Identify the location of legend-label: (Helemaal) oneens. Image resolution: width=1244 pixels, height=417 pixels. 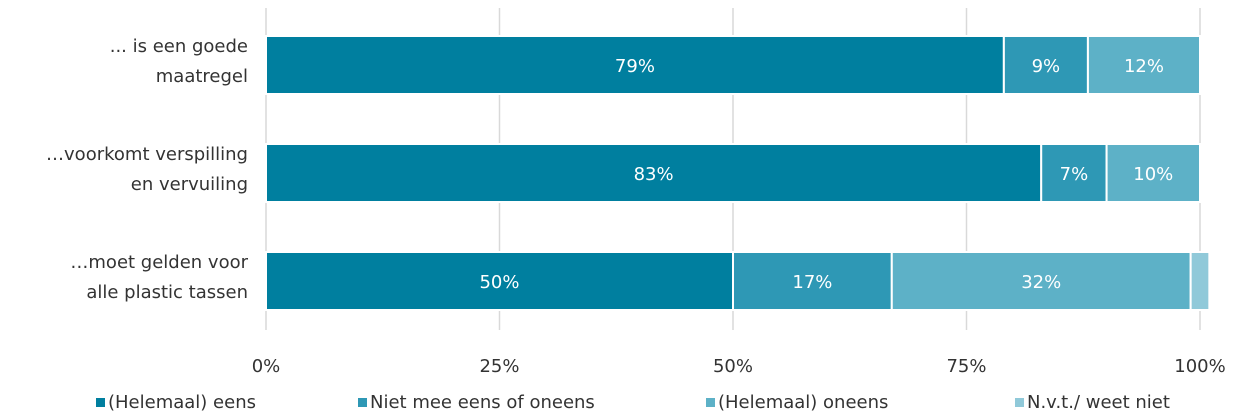
(803, 402).